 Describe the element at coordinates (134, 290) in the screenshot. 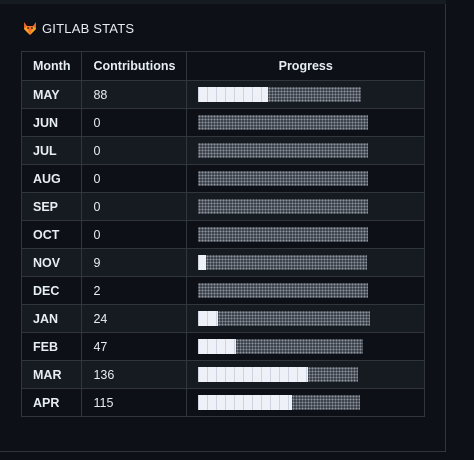

I see `contributions-cell: 2` at that location.